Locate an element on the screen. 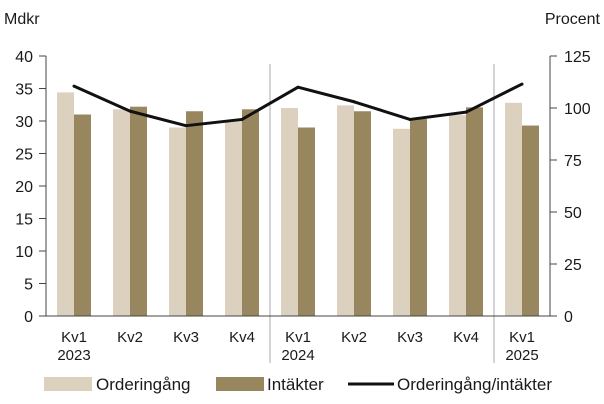 The width and height of the screenshot is (604, 404). left-axis-tick-label: 25 is located at coordinates (24, 155).